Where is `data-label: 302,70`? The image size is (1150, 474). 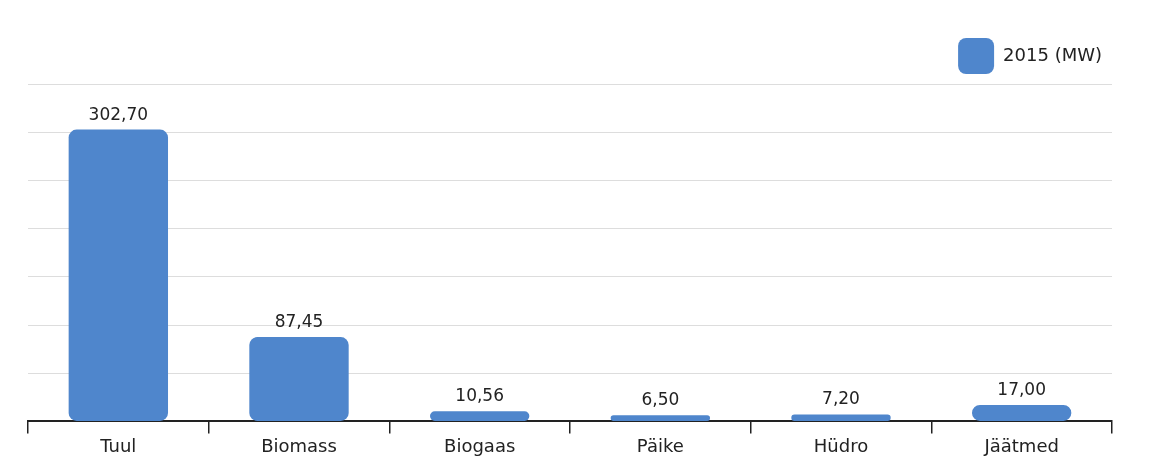
data-label: 302,70 is located at coordinates (118, 113).